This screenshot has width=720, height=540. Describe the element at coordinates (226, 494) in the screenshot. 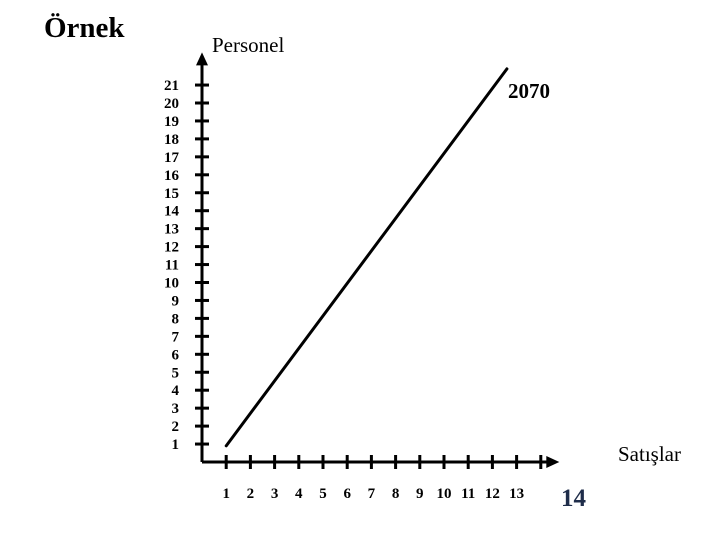

I see `x-tick-label: 1` at that location.